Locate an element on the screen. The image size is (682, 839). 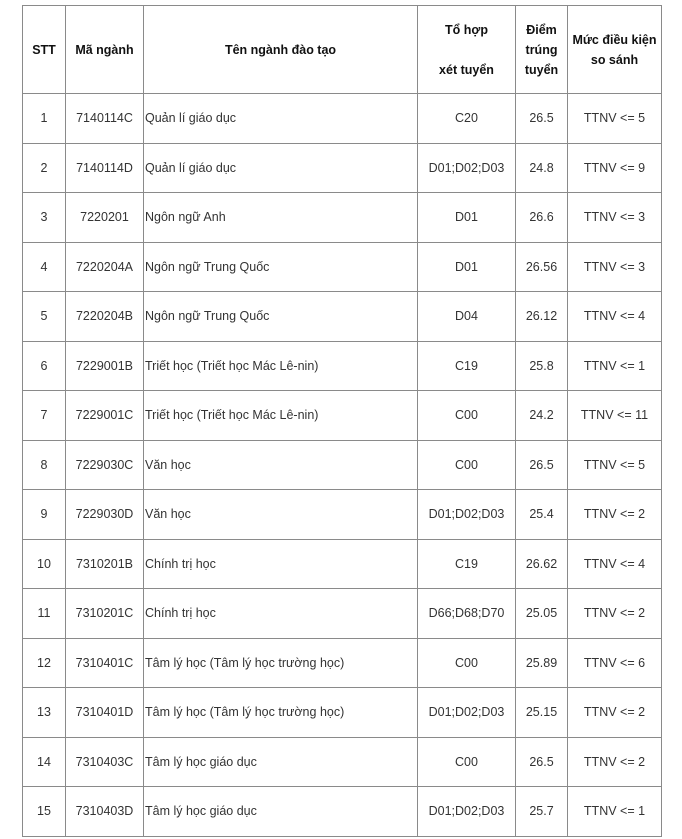
cell-stt: 4 is located at coordinates (44, 266).